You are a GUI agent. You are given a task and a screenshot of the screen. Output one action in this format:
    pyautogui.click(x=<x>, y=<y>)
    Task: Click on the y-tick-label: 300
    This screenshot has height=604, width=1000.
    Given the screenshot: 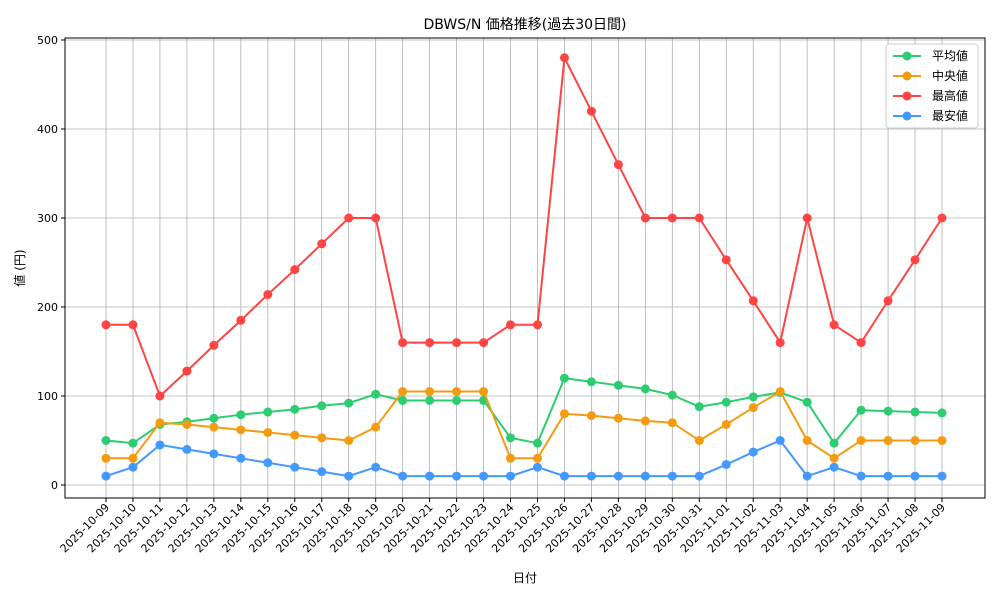 What is the action you would take?
    pyautogui.click(x=47, y=218)
    